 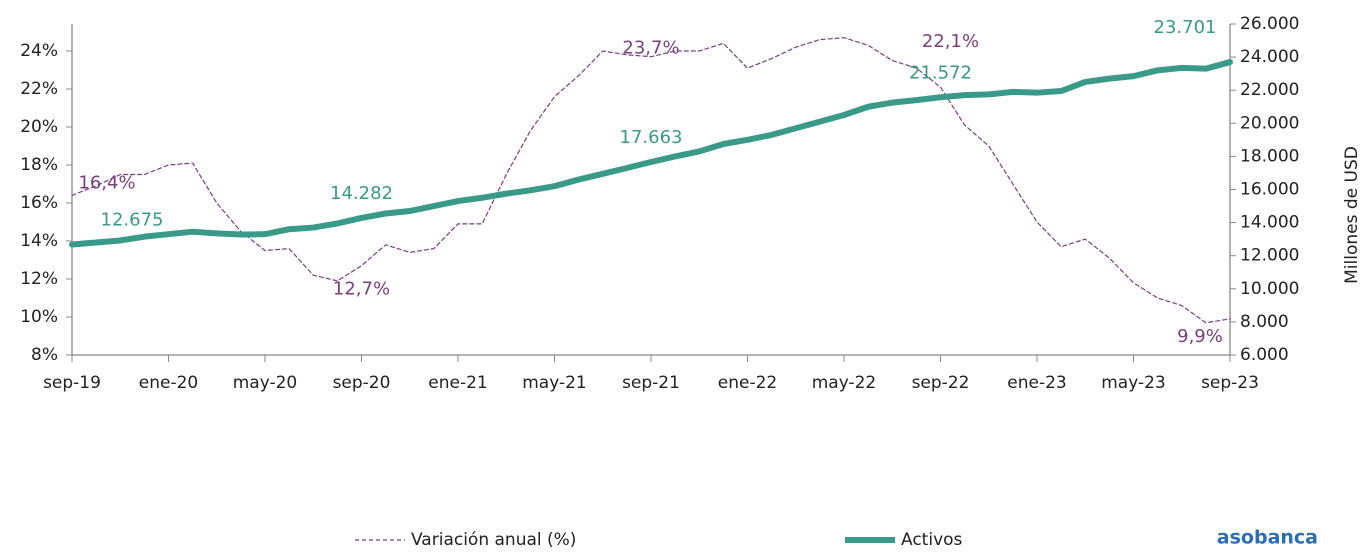 I want to click on x-tick-label: sep-21, so click(x=651, y=383).